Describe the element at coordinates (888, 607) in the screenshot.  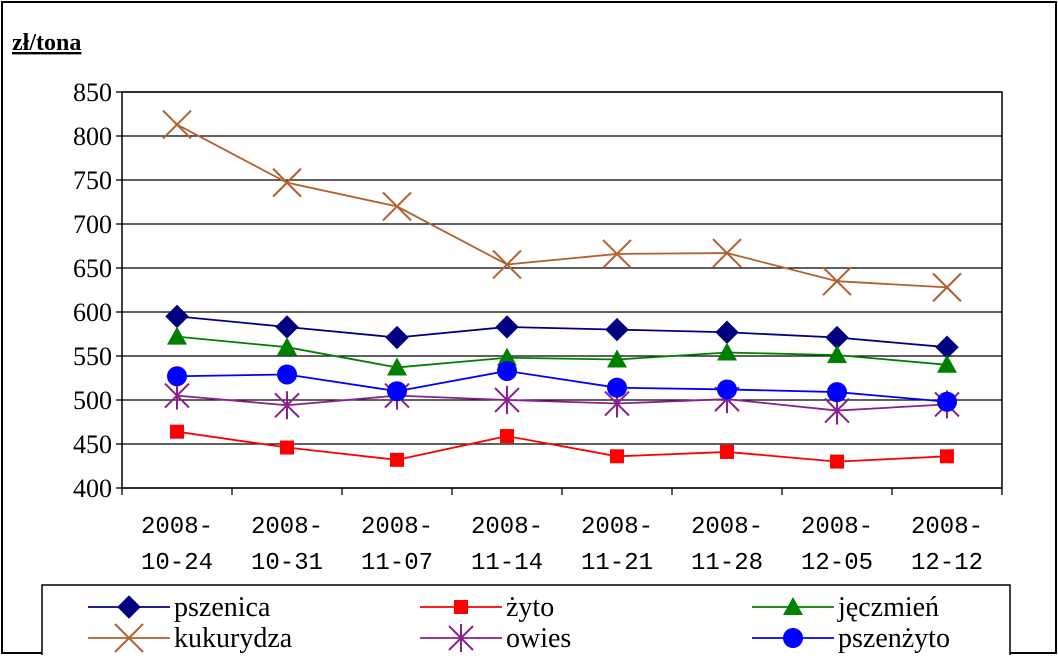
I see `legend-label: jęczmień` at that location.